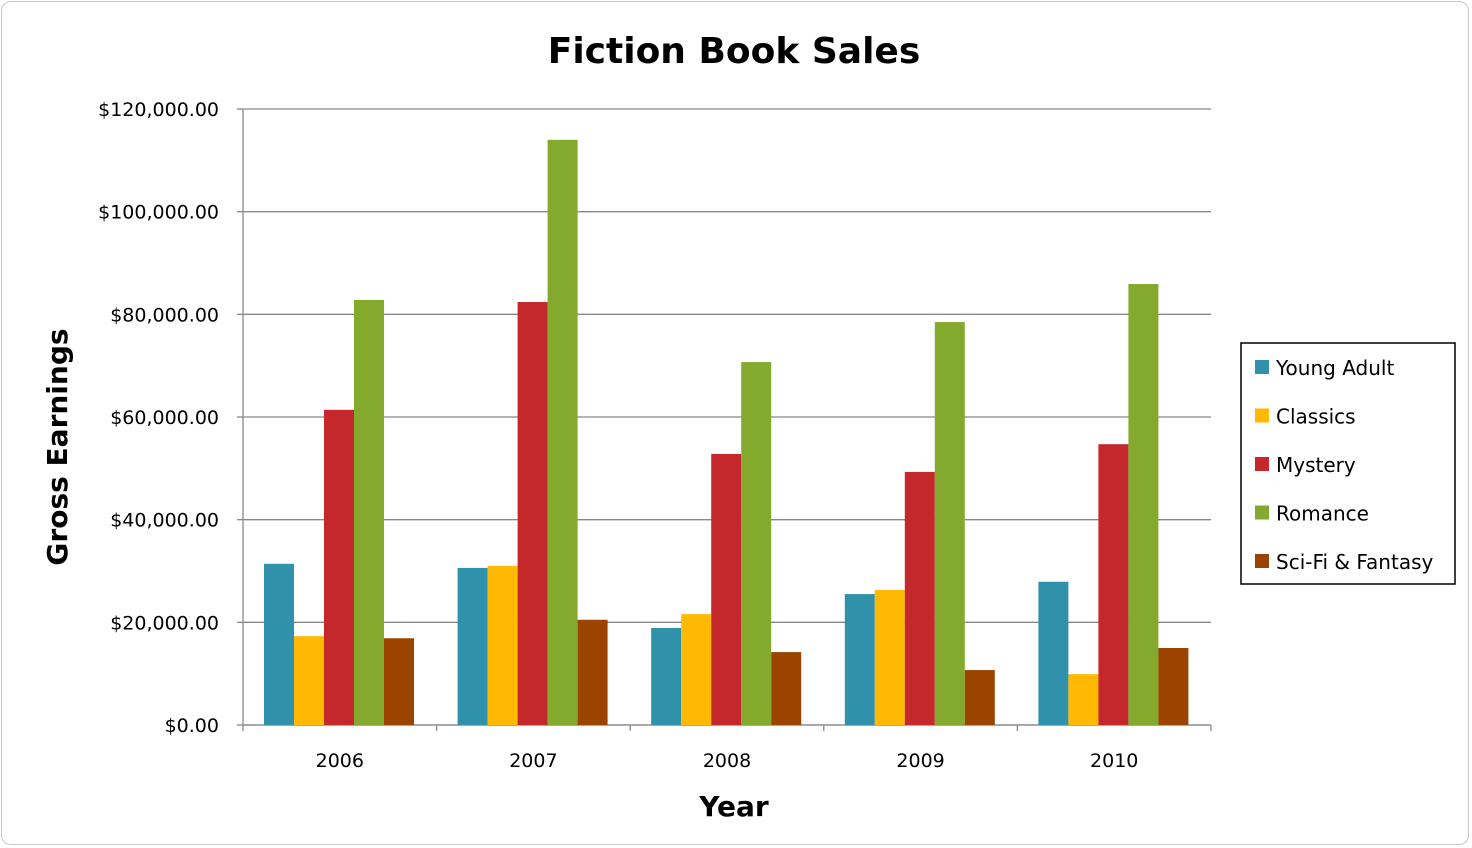 The height and width of the screenshot is (848, 1472). I want to click on y-tick-label: $0.00, so click(192, 726).